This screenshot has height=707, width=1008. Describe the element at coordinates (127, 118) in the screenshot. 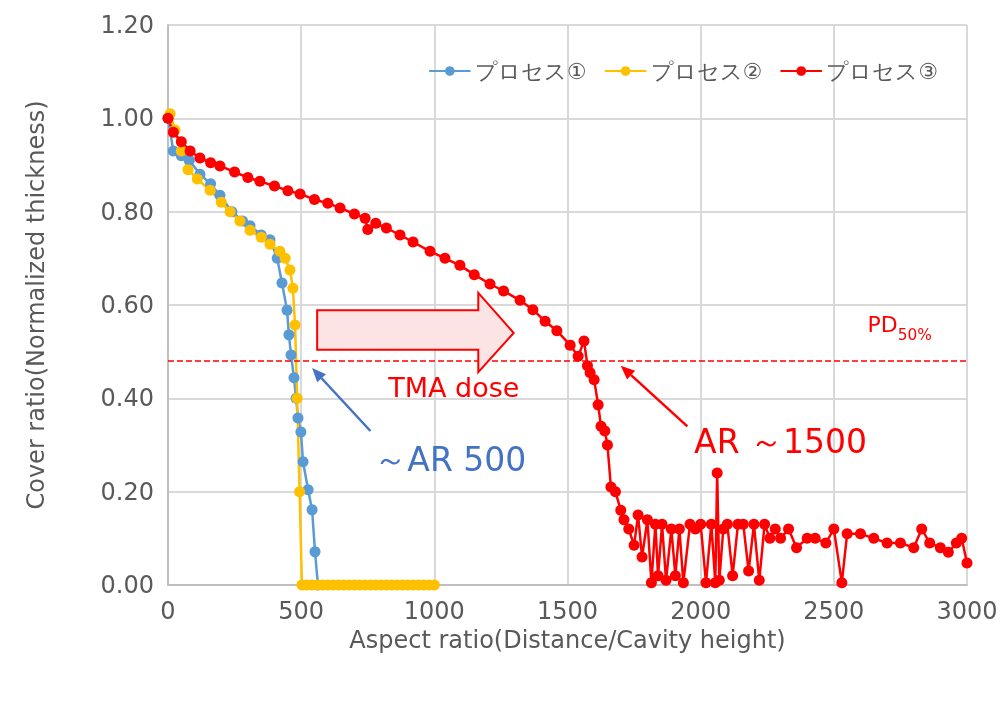

I see `y-tick-label: 1.00` at that location.